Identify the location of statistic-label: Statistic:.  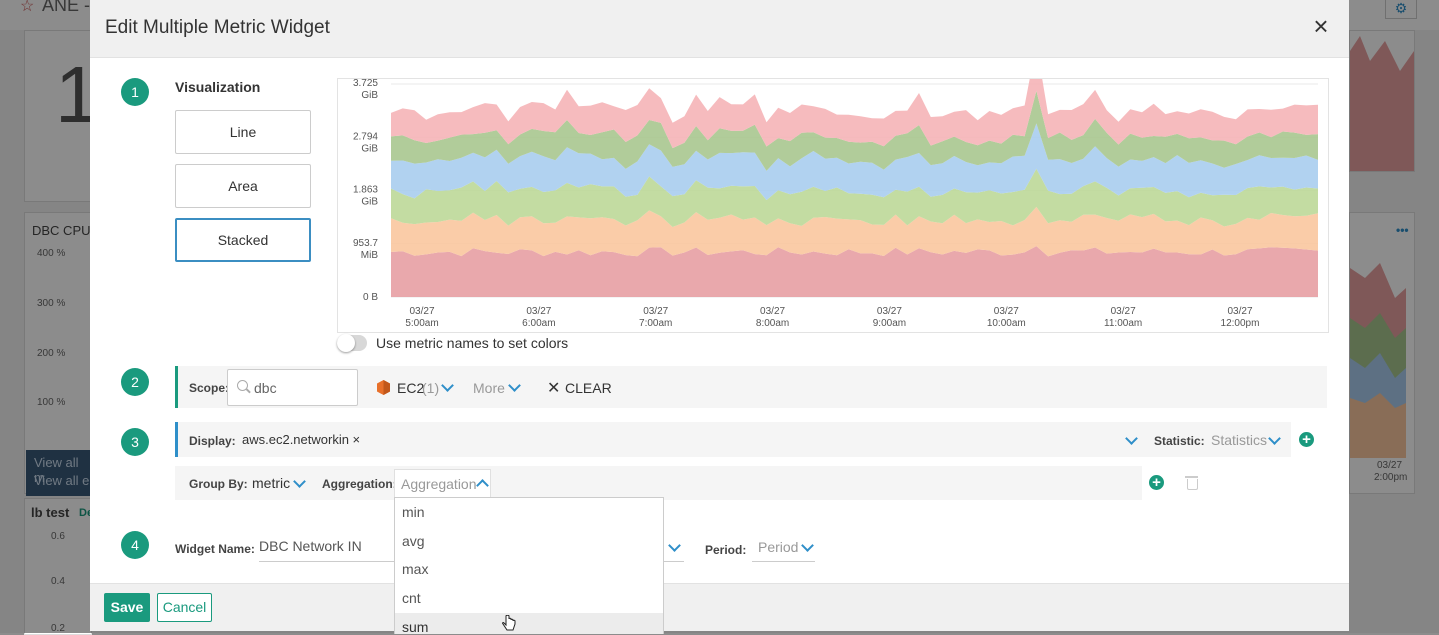
(1179, 441).